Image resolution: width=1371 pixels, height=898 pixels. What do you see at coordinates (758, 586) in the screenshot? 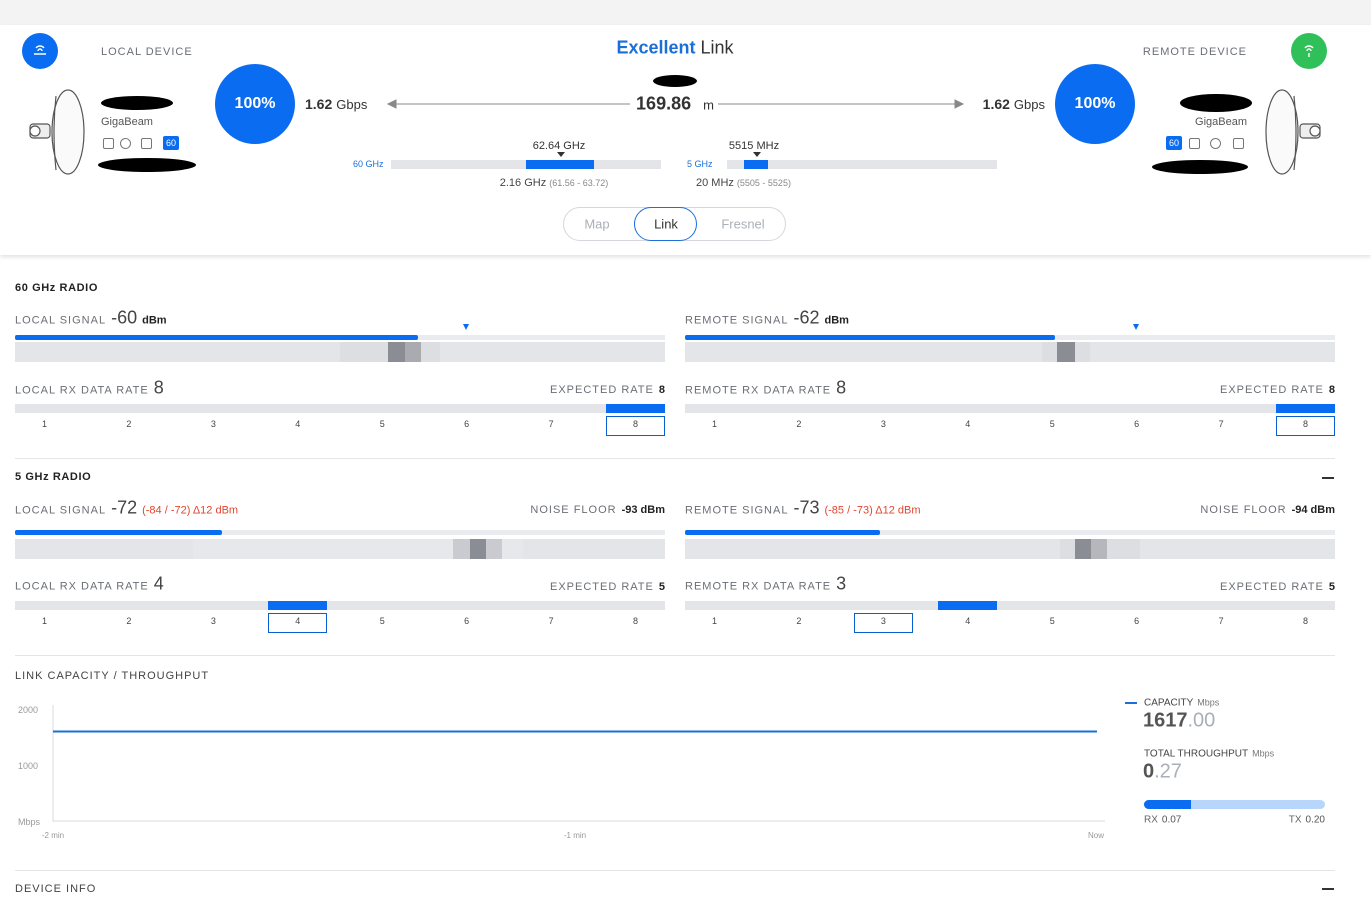
I see `rate-label: REMOTE RX DATA RATE` at bounding box center [758, 586].